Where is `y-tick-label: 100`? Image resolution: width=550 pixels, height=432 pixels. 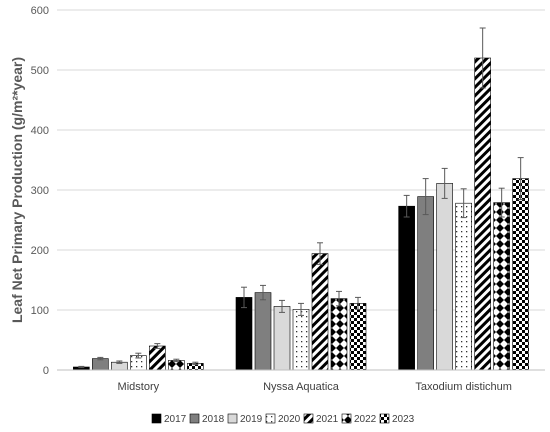
y-tick-label: 100 is located at coordinates (40, 311).